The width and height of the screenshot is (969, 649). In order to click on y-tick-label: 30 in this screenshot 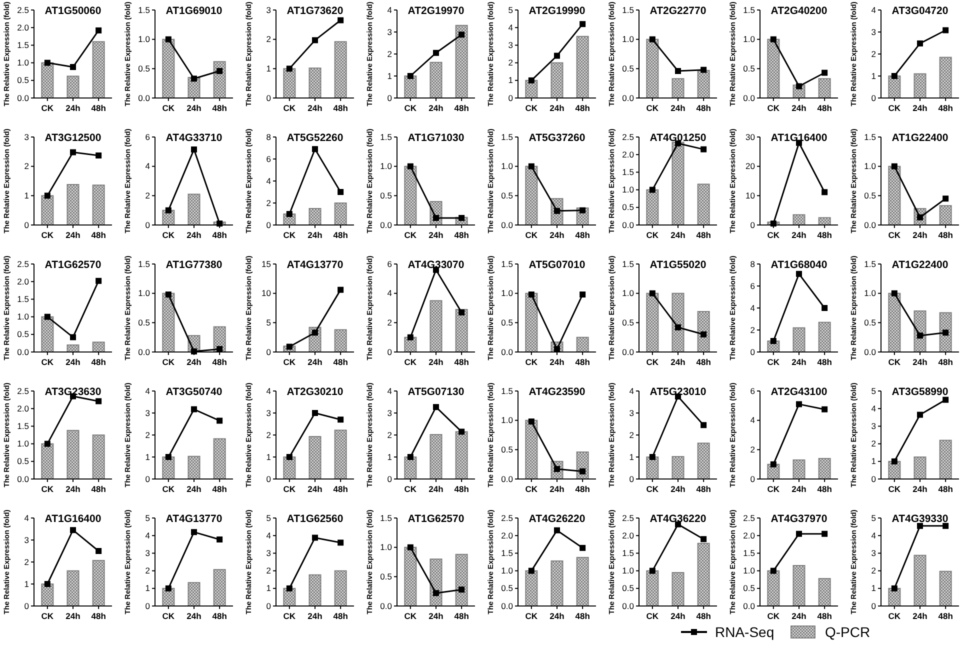, I will do `click(751, 137)`.